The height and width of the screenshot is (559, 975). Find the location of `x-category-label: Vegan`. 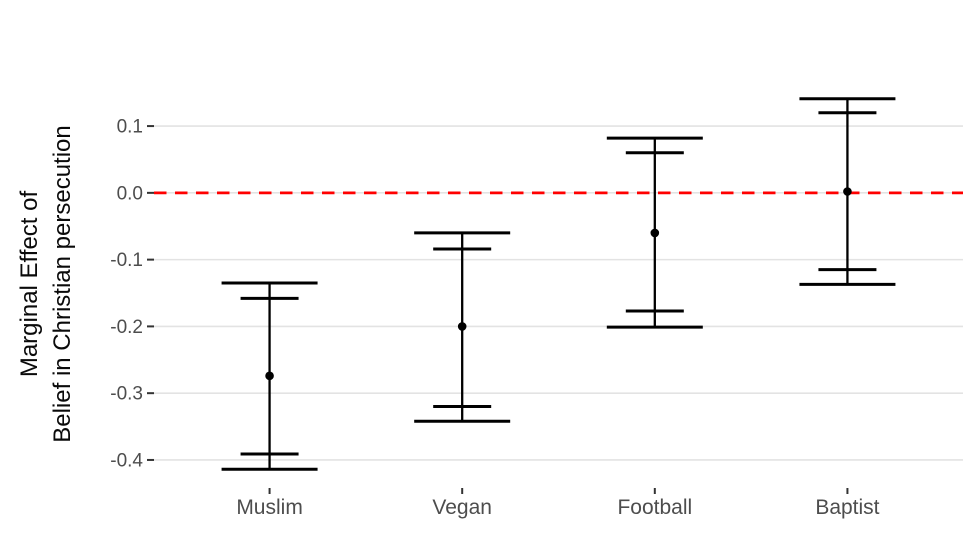

x-category-label: Vegan is located at coordinates (462, 507).